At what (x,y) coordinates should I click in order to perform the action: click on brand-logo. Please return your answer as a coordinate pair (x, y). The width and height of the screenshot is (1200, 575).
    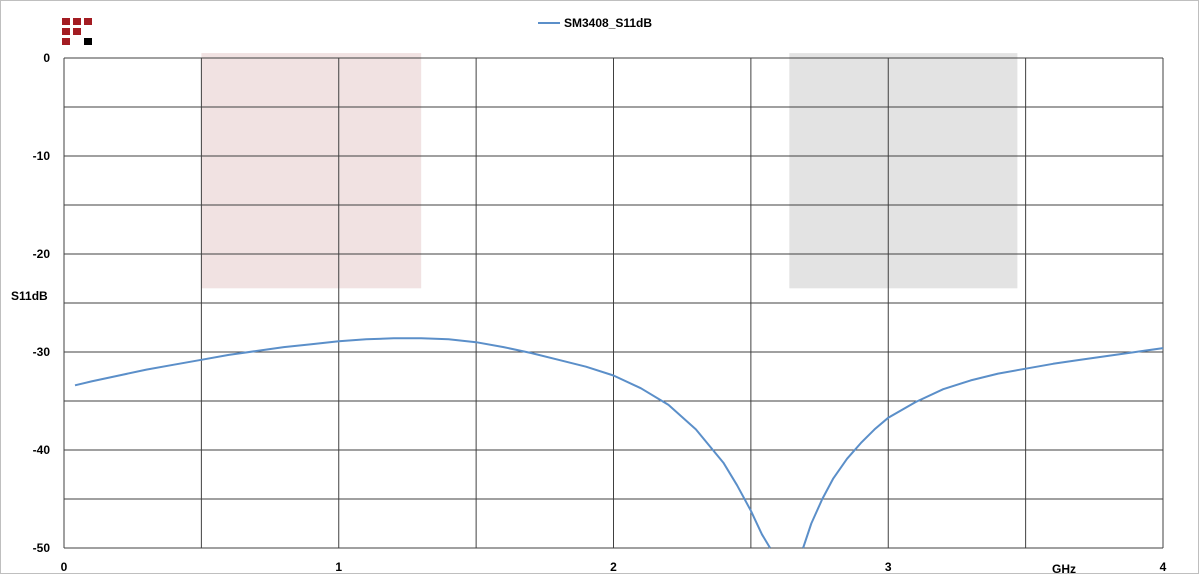
    Looking at the image, I should click on (77, 31).